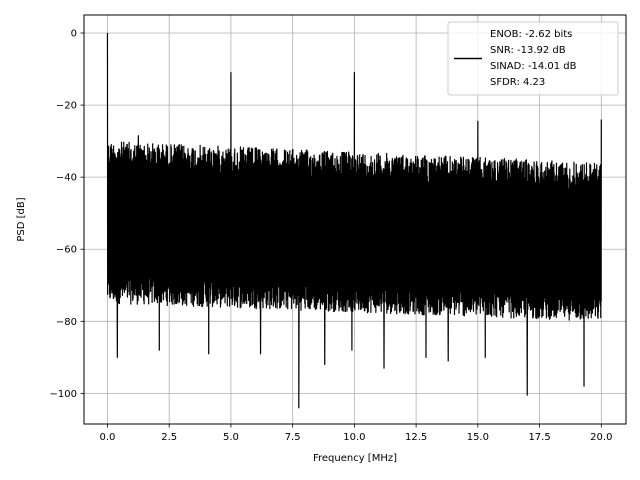 The width and height of the screenshot is (640, 480). I want to click on x-tick-label: 7.5, so click(293, 437).